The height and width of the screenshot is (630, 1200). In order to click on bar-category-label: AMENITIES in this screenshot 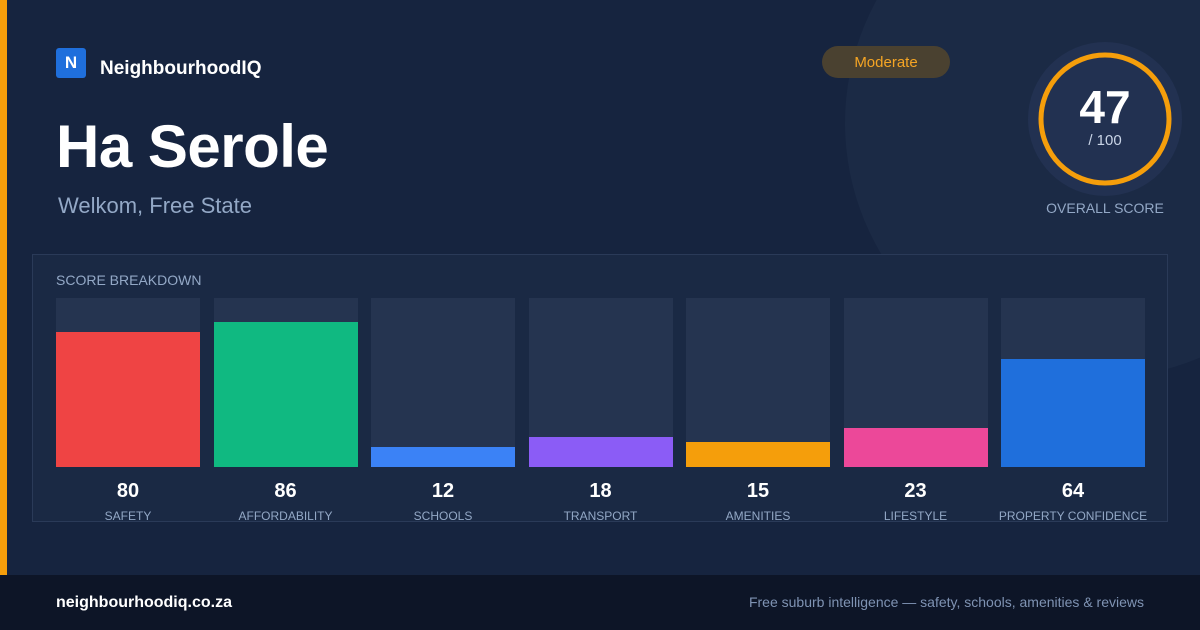, I will do `click(758, 516)`.